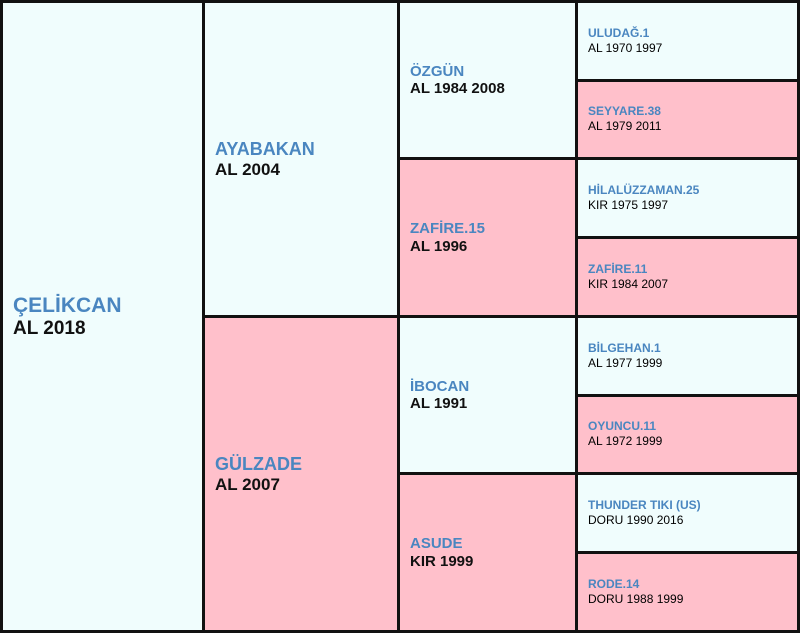 The width and height of the screenshot is (800, 633). What do you see at coordinates (636, 598) in the screenshot?
I see `horse-info: DORU 1988 1999` at bounding box center [636, 598].